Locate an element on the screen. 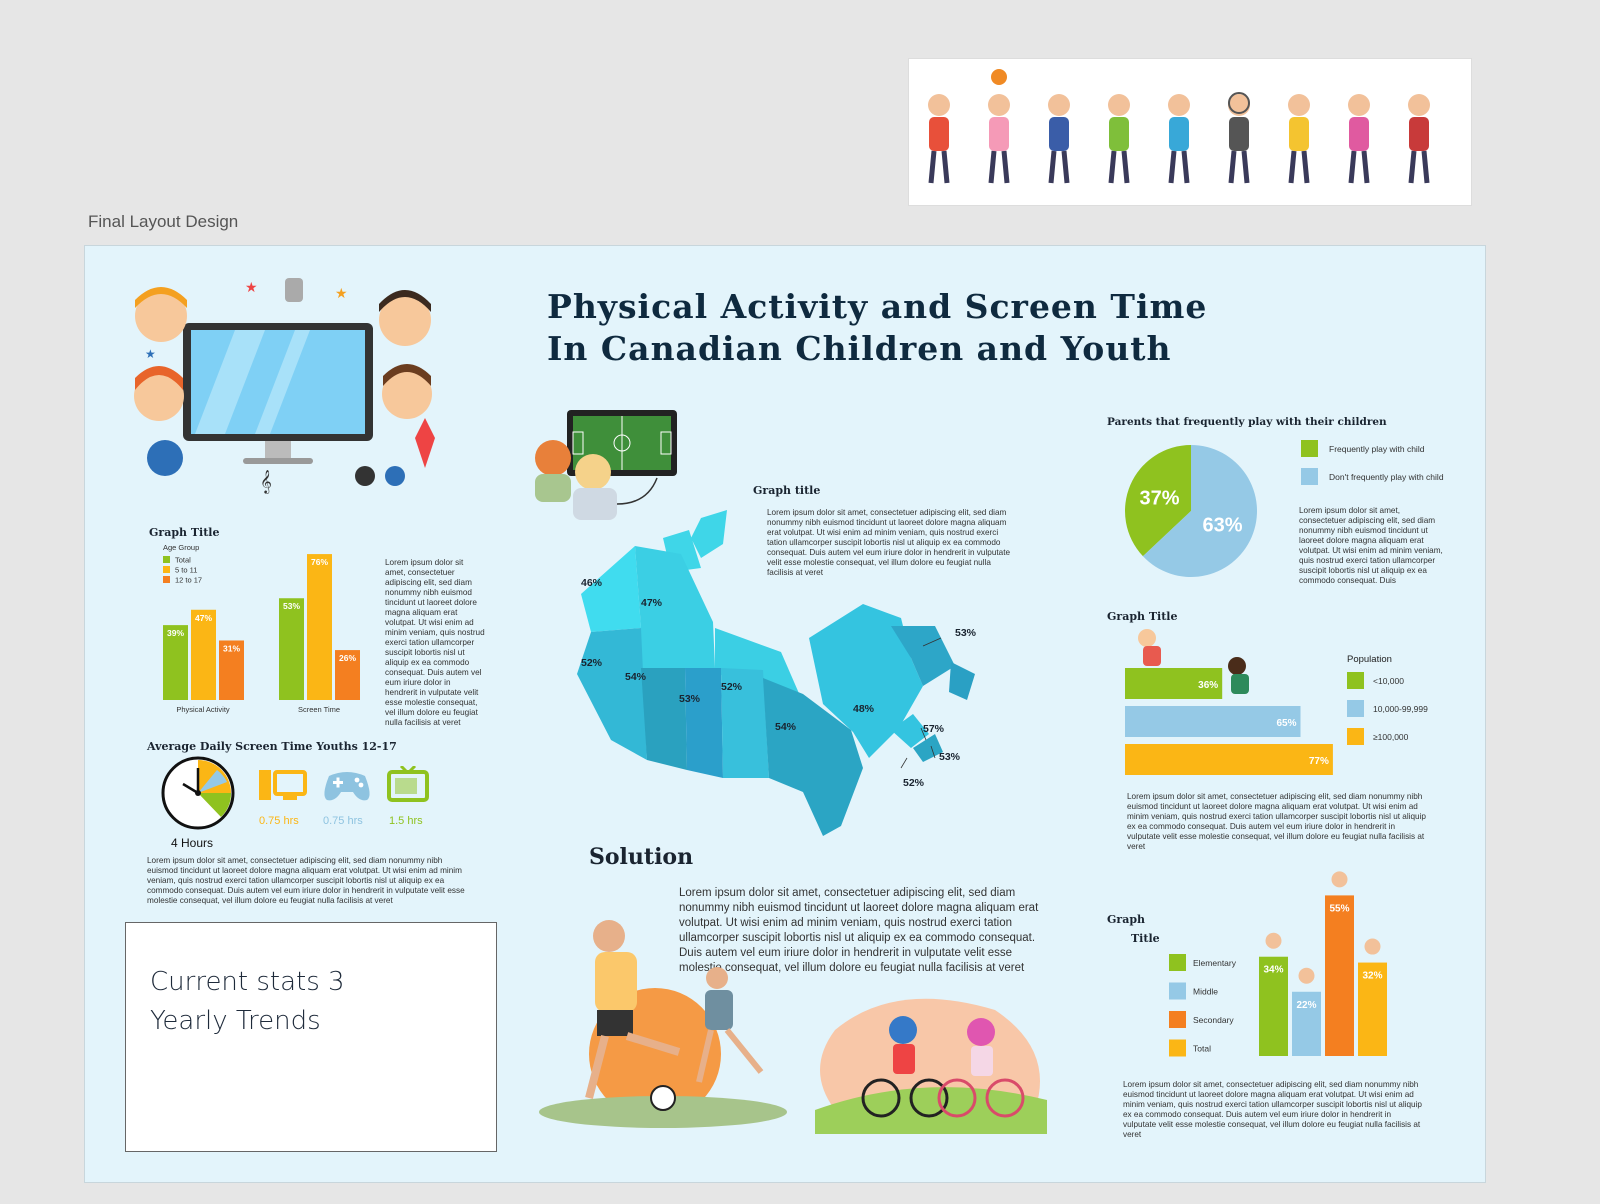 This screenshot has width=1600, height=1204. age-bar-label: 39% is located at coordinates (175, 633).